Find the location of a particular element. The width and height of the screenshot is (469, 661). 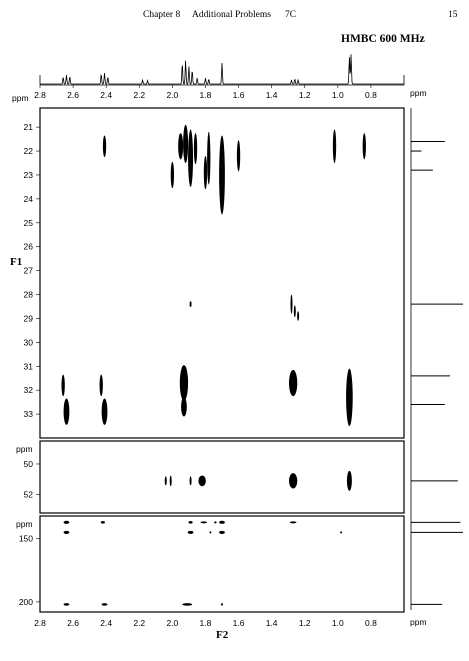

ppm-label-top-left: ppm is located at coordinates (20, 98).